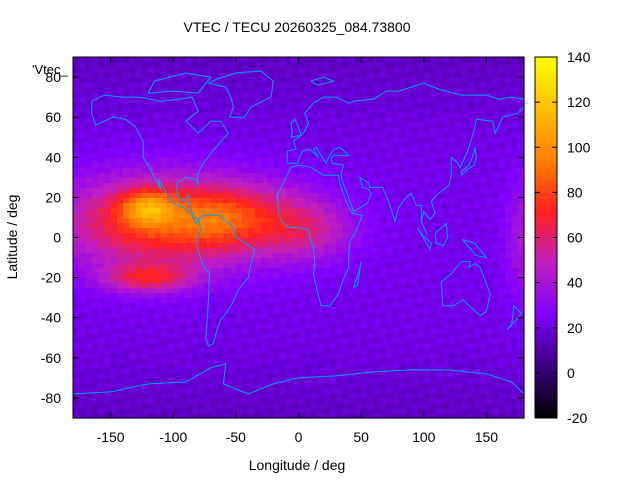 Image resolution: width=640 pixels, height=480 pixels. Describe the element at coordinates (296, 27) in the screenshot. I see `chart-title: VTEC / TECU 20260325_084.73800` at that location.